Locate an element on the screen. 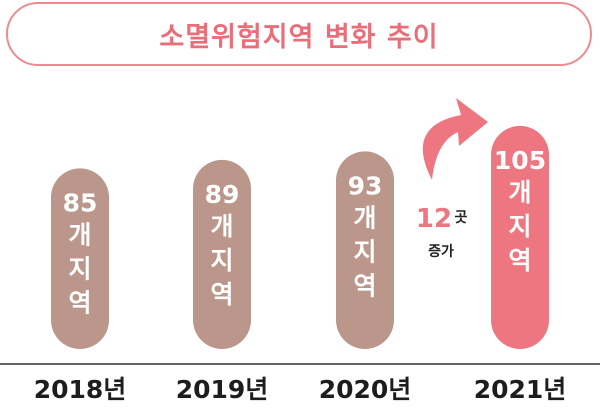 The width and height of the screenshot is (600, 420). bar-2020년 is located at coordinates (365, 250).